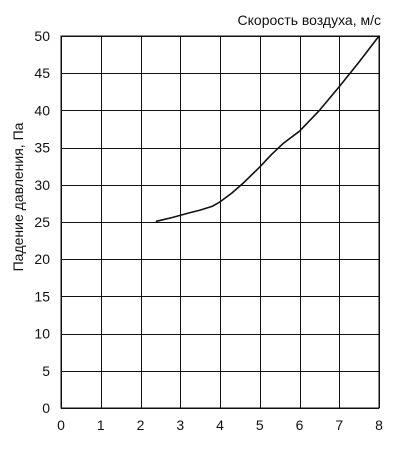 The height and width of the screenshot is (449, 420). Describe the element at coordinates (18, 196) in the screenshot. I see `y-axis-title: Падение давления, Па` at that location.